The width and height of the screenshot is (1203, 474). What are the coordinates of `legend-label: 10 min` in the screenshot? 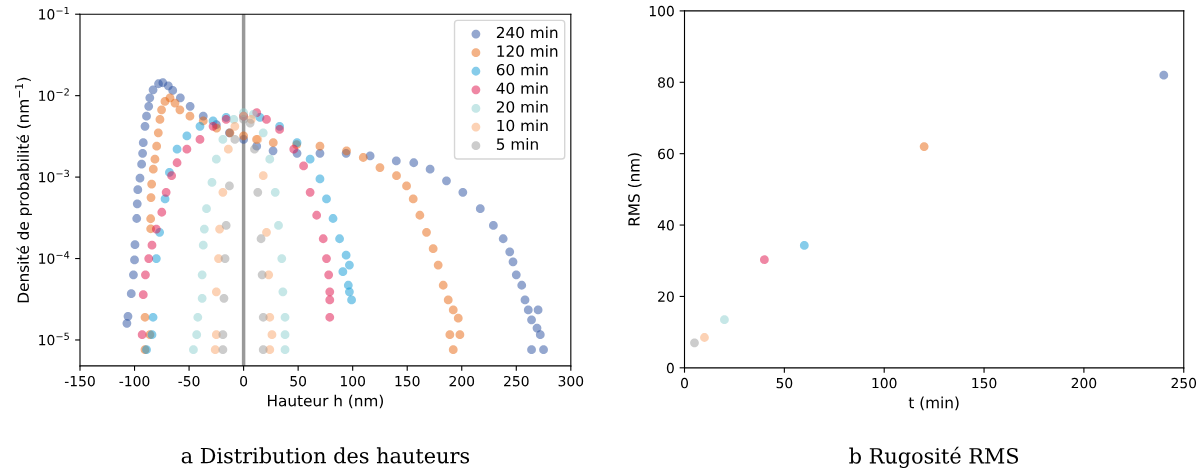 It's located at (522, 125).